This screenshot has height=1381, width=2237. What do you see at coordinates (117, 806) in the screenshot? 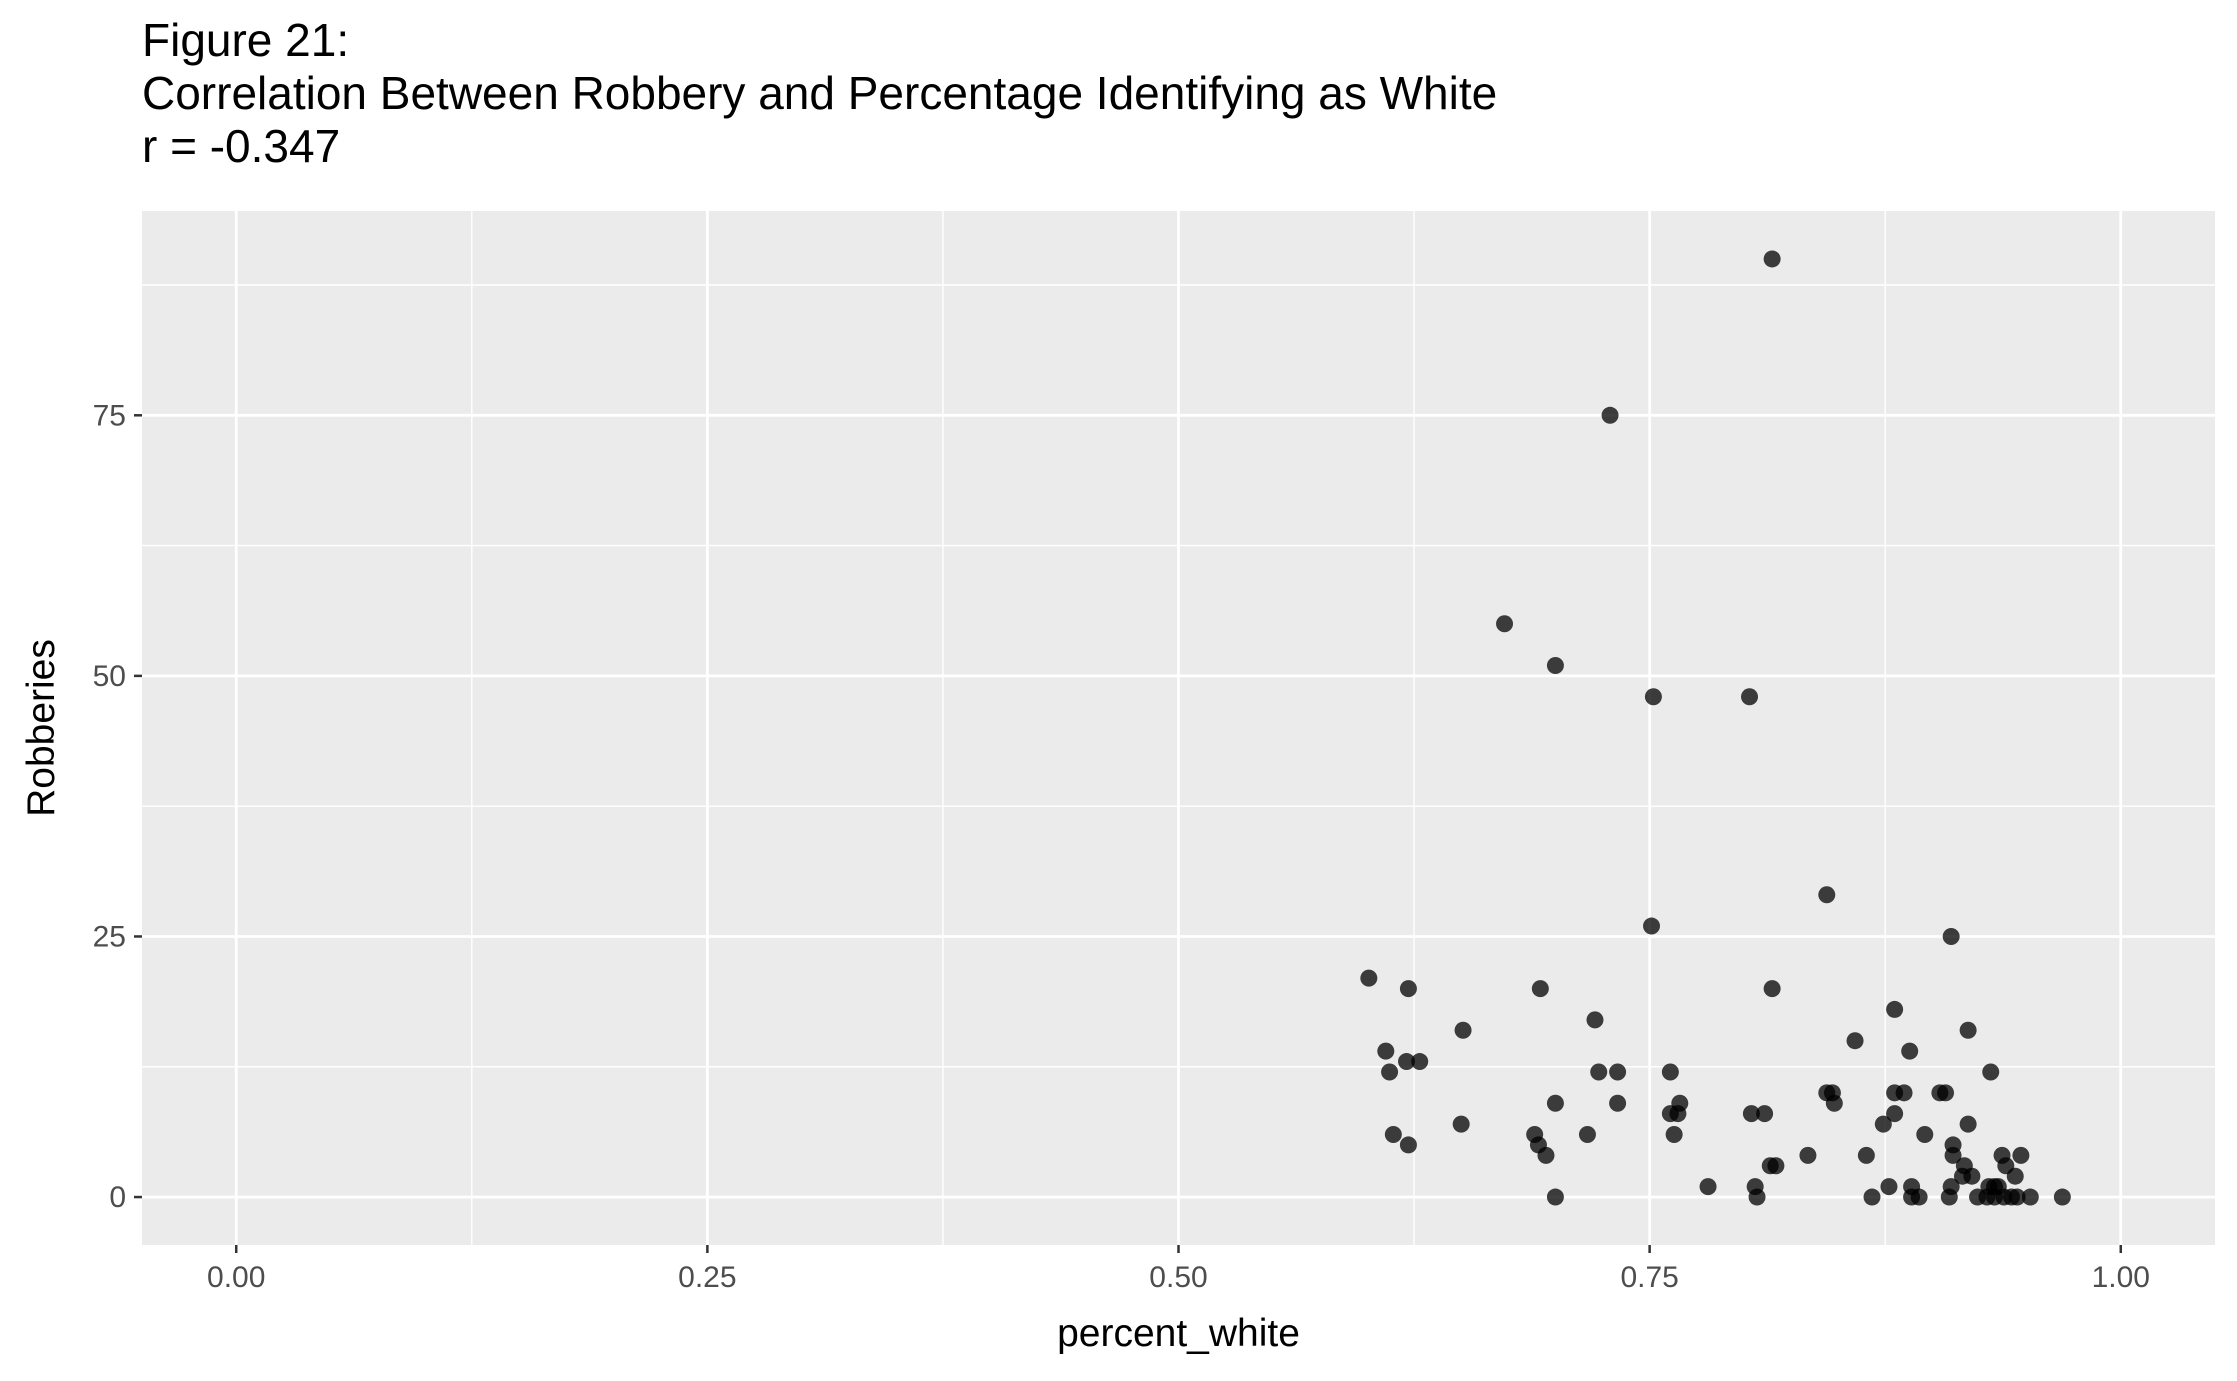
I see `y-axis: 0 25 50 75` at bounding box center [117, 806].